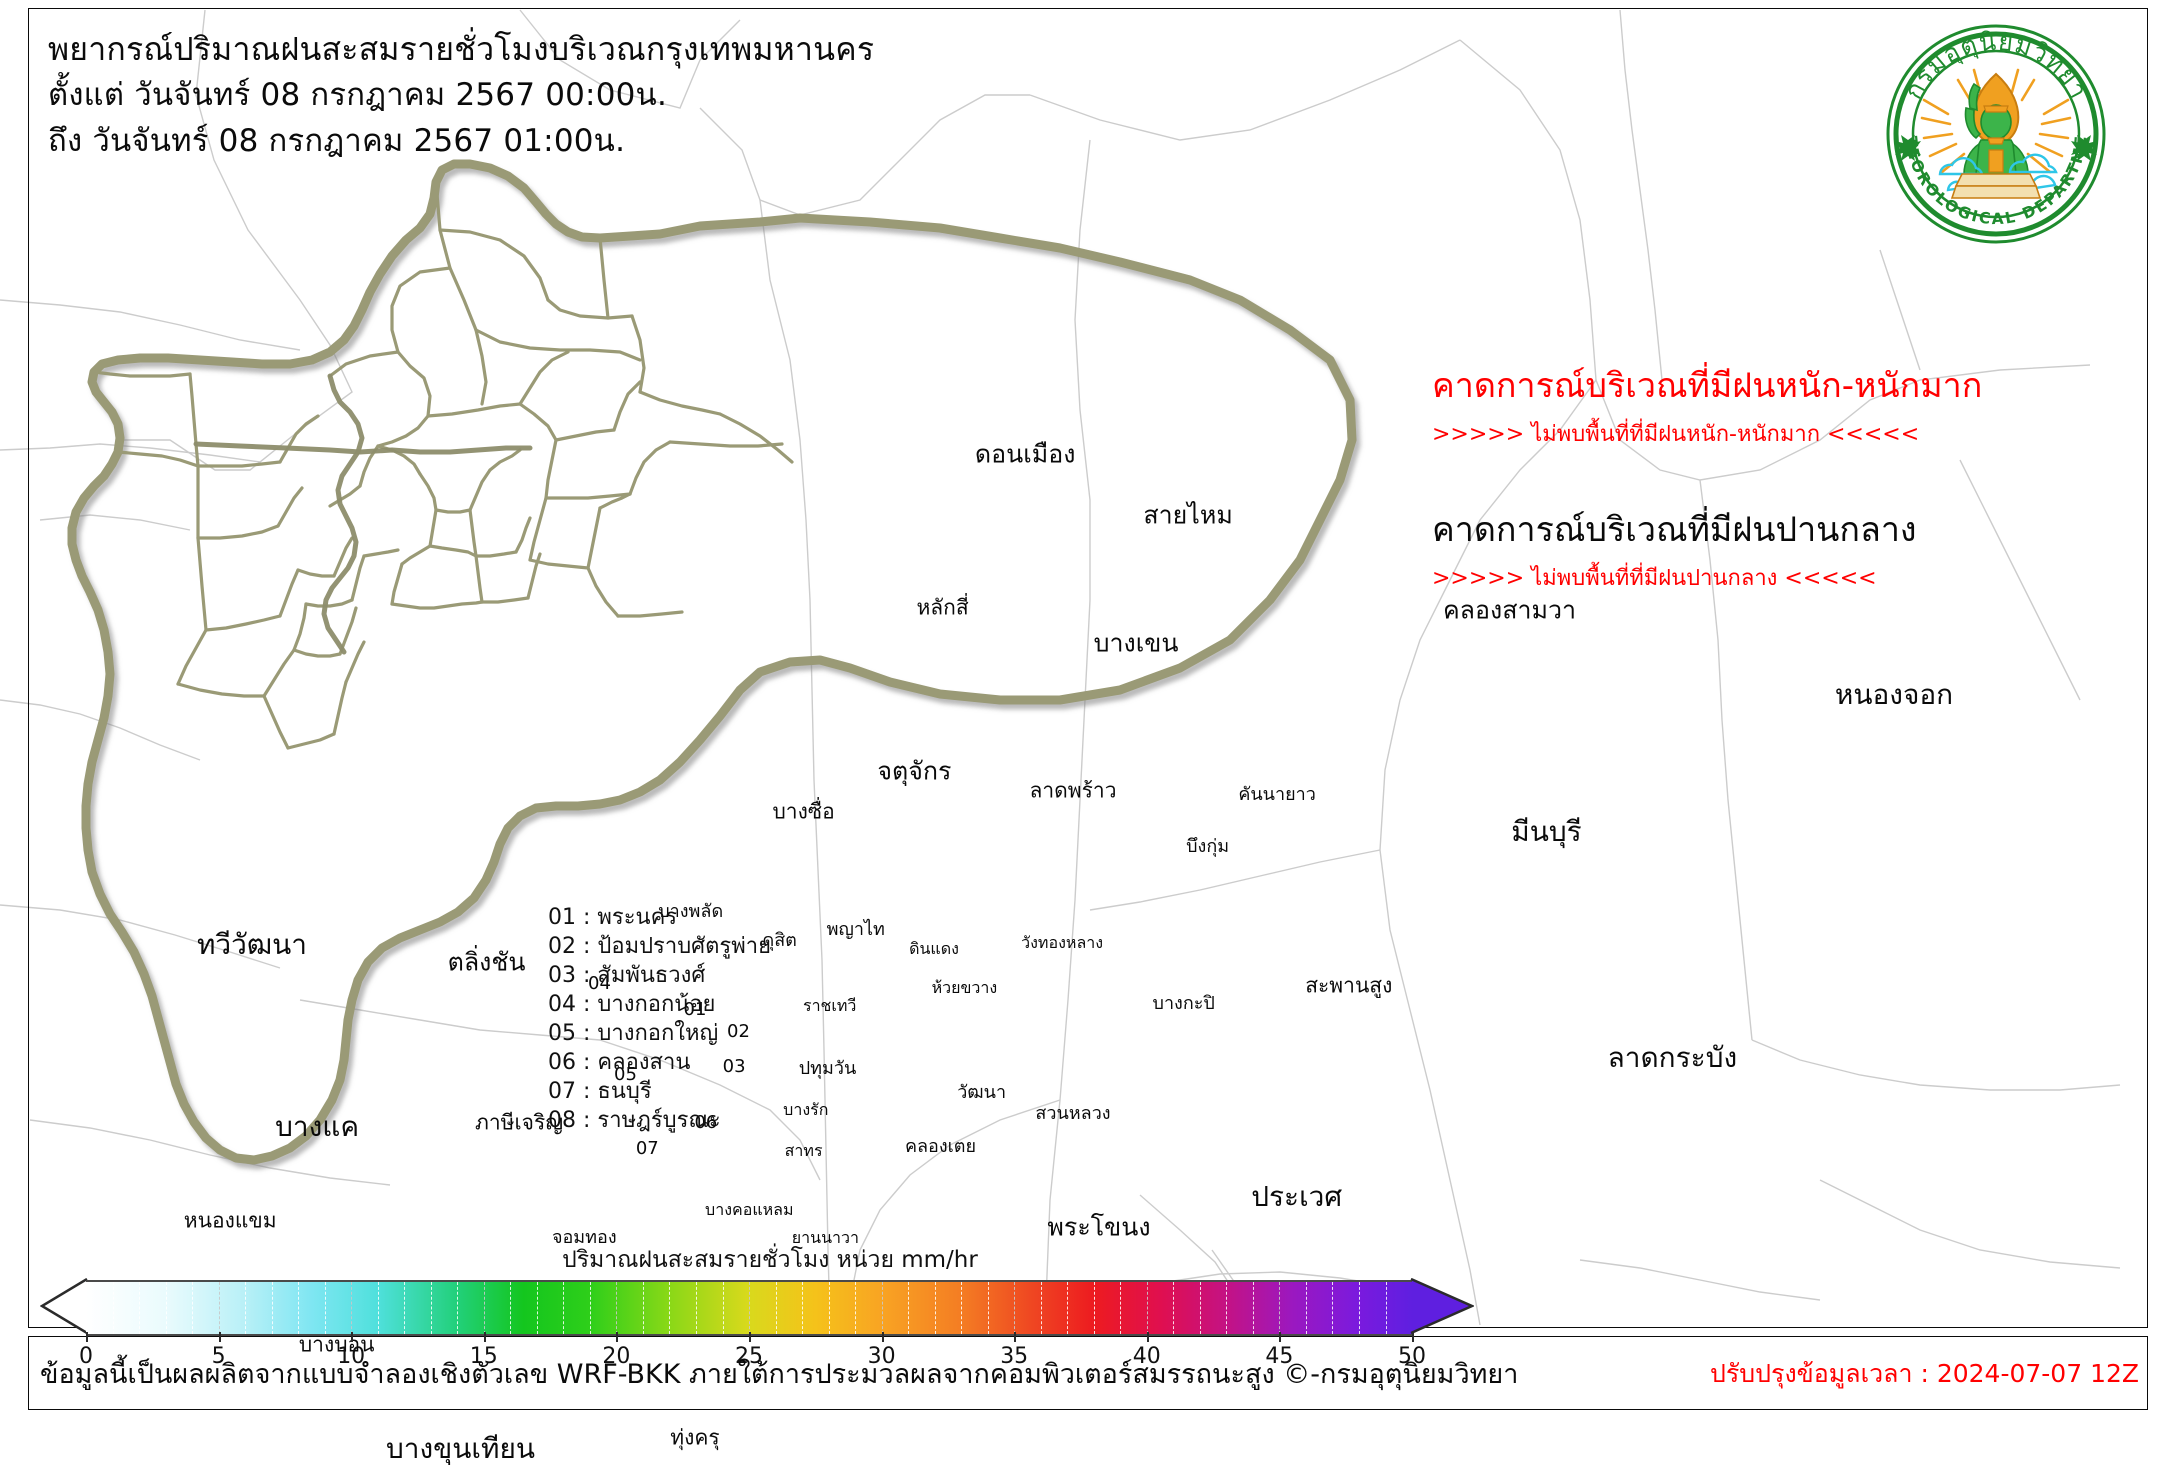 The height and width of the screenshot is (1465, 2172). What do you see at coordinates (1674, 530) in the screenshot?
I see `moderate-rain-heading: คาดการณ์บริเวณที่มีฝนปานกลาง` at bounding box center [1674, 530].